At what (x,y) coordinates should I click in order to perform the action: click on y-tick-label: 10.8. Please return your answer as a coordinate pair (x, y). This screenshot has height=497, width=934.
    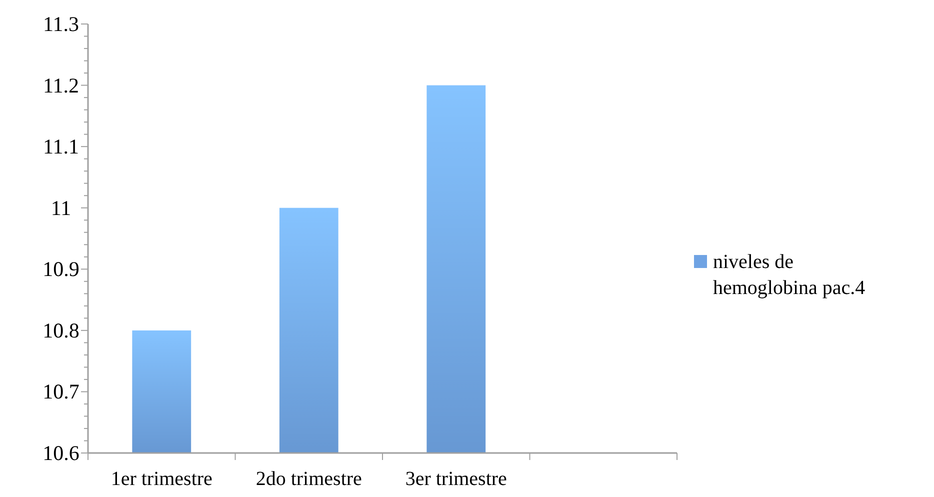
    Looking at the image, I should click on (61, 330).